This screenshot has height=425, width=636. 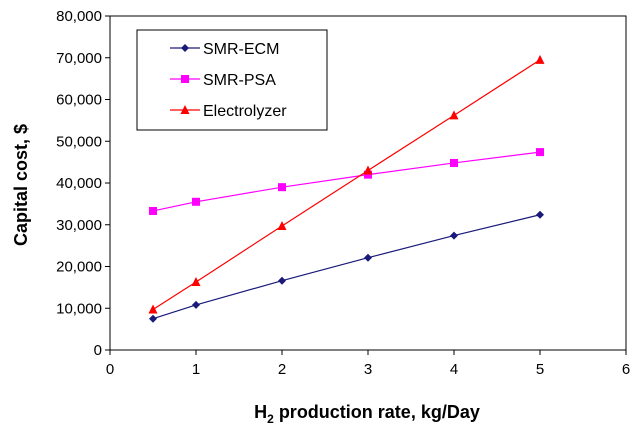 I want to click on x-tick-label: 0, so click(x=110, y=369).